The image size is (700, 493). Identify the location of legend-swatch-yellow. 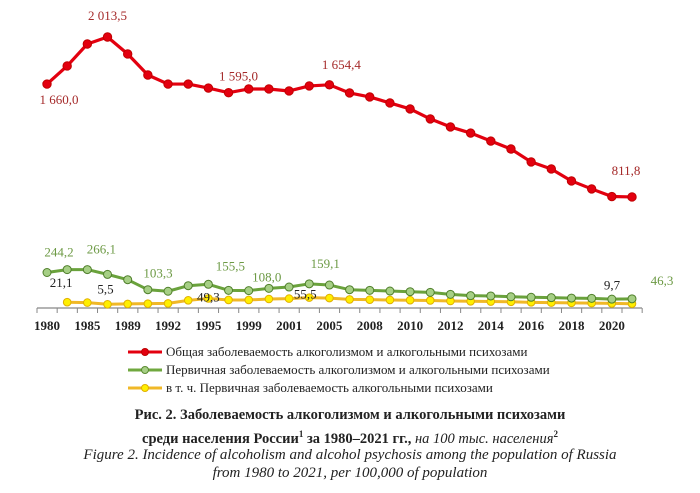
(145, 388).